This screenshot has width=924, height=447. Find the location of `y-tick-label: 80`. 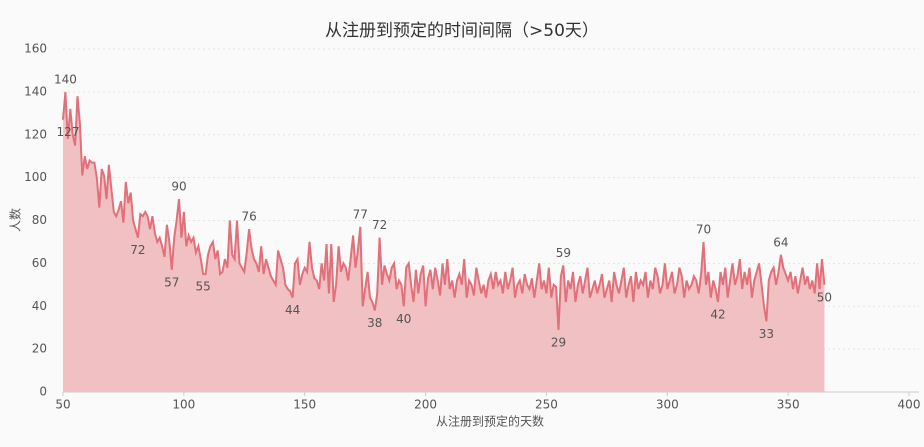

y-tick-label: 80 is located at coordinates (39, 220).